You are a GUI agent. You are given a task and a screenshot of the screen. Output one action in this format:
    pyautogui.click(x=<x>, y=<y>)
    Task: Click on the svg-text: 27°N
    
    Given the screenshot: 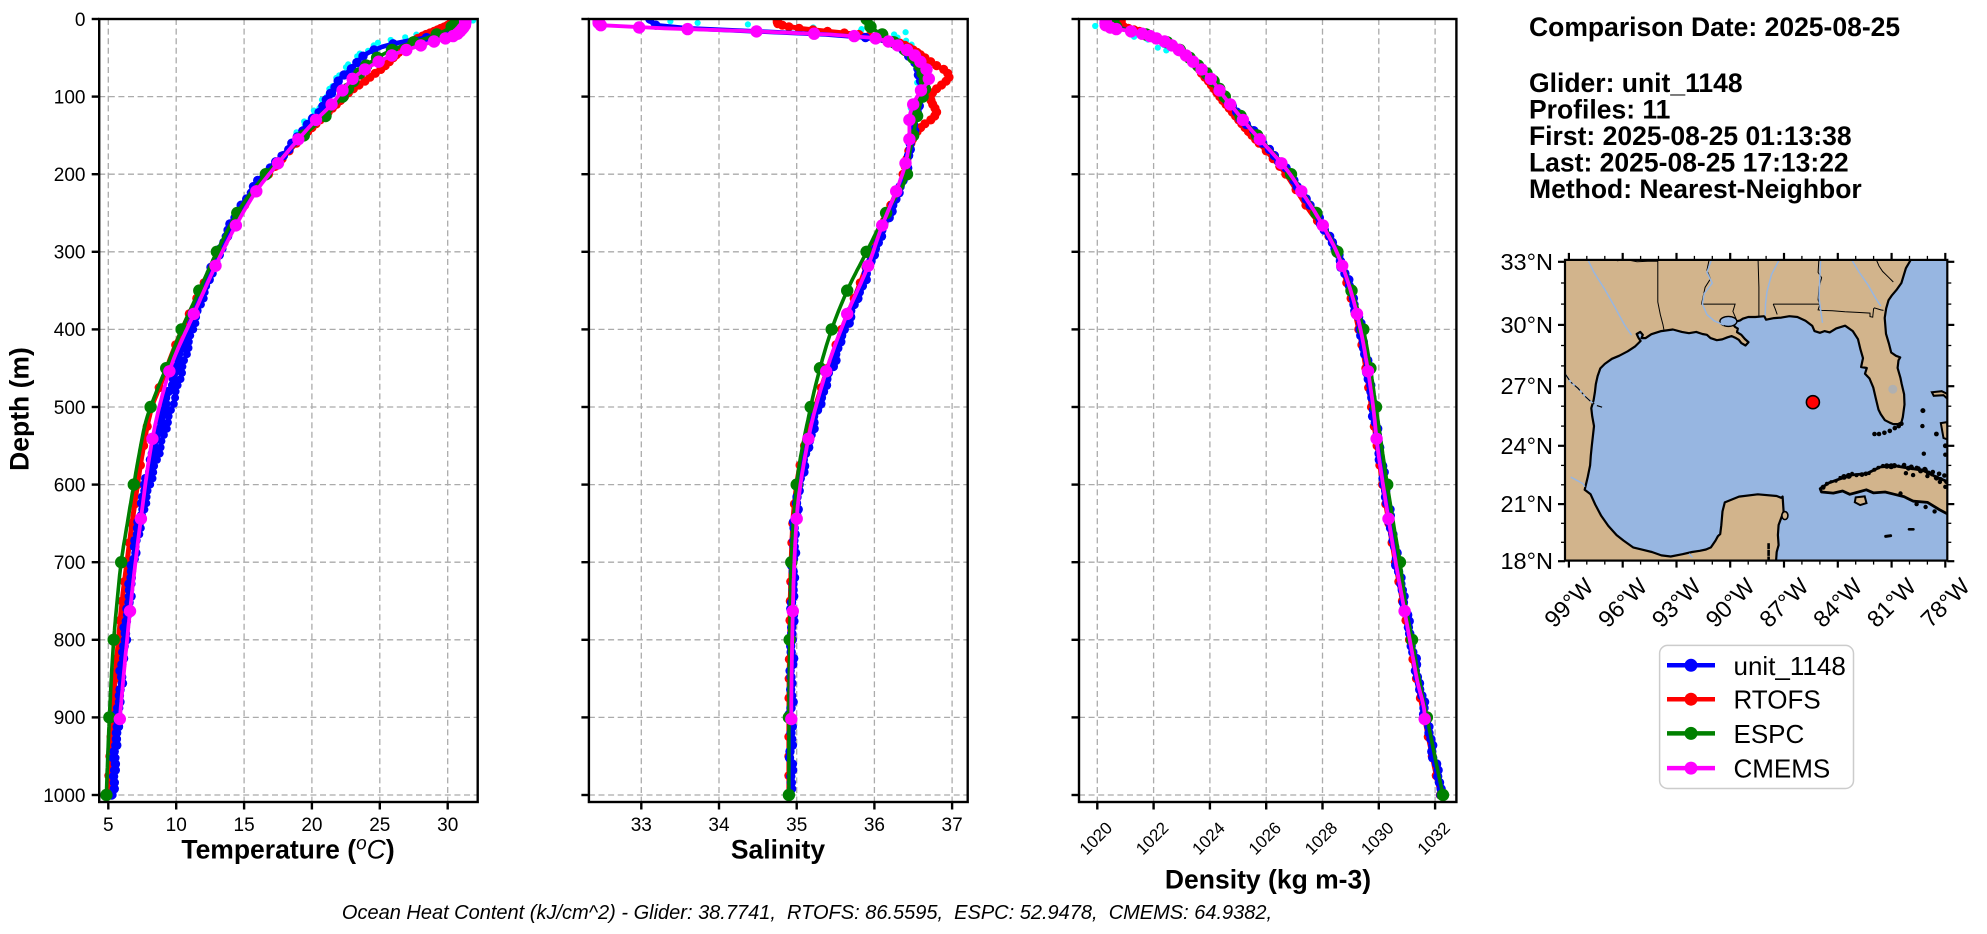 What is the action you would take?
    pyautogui.click(x=1526, y=386)
    